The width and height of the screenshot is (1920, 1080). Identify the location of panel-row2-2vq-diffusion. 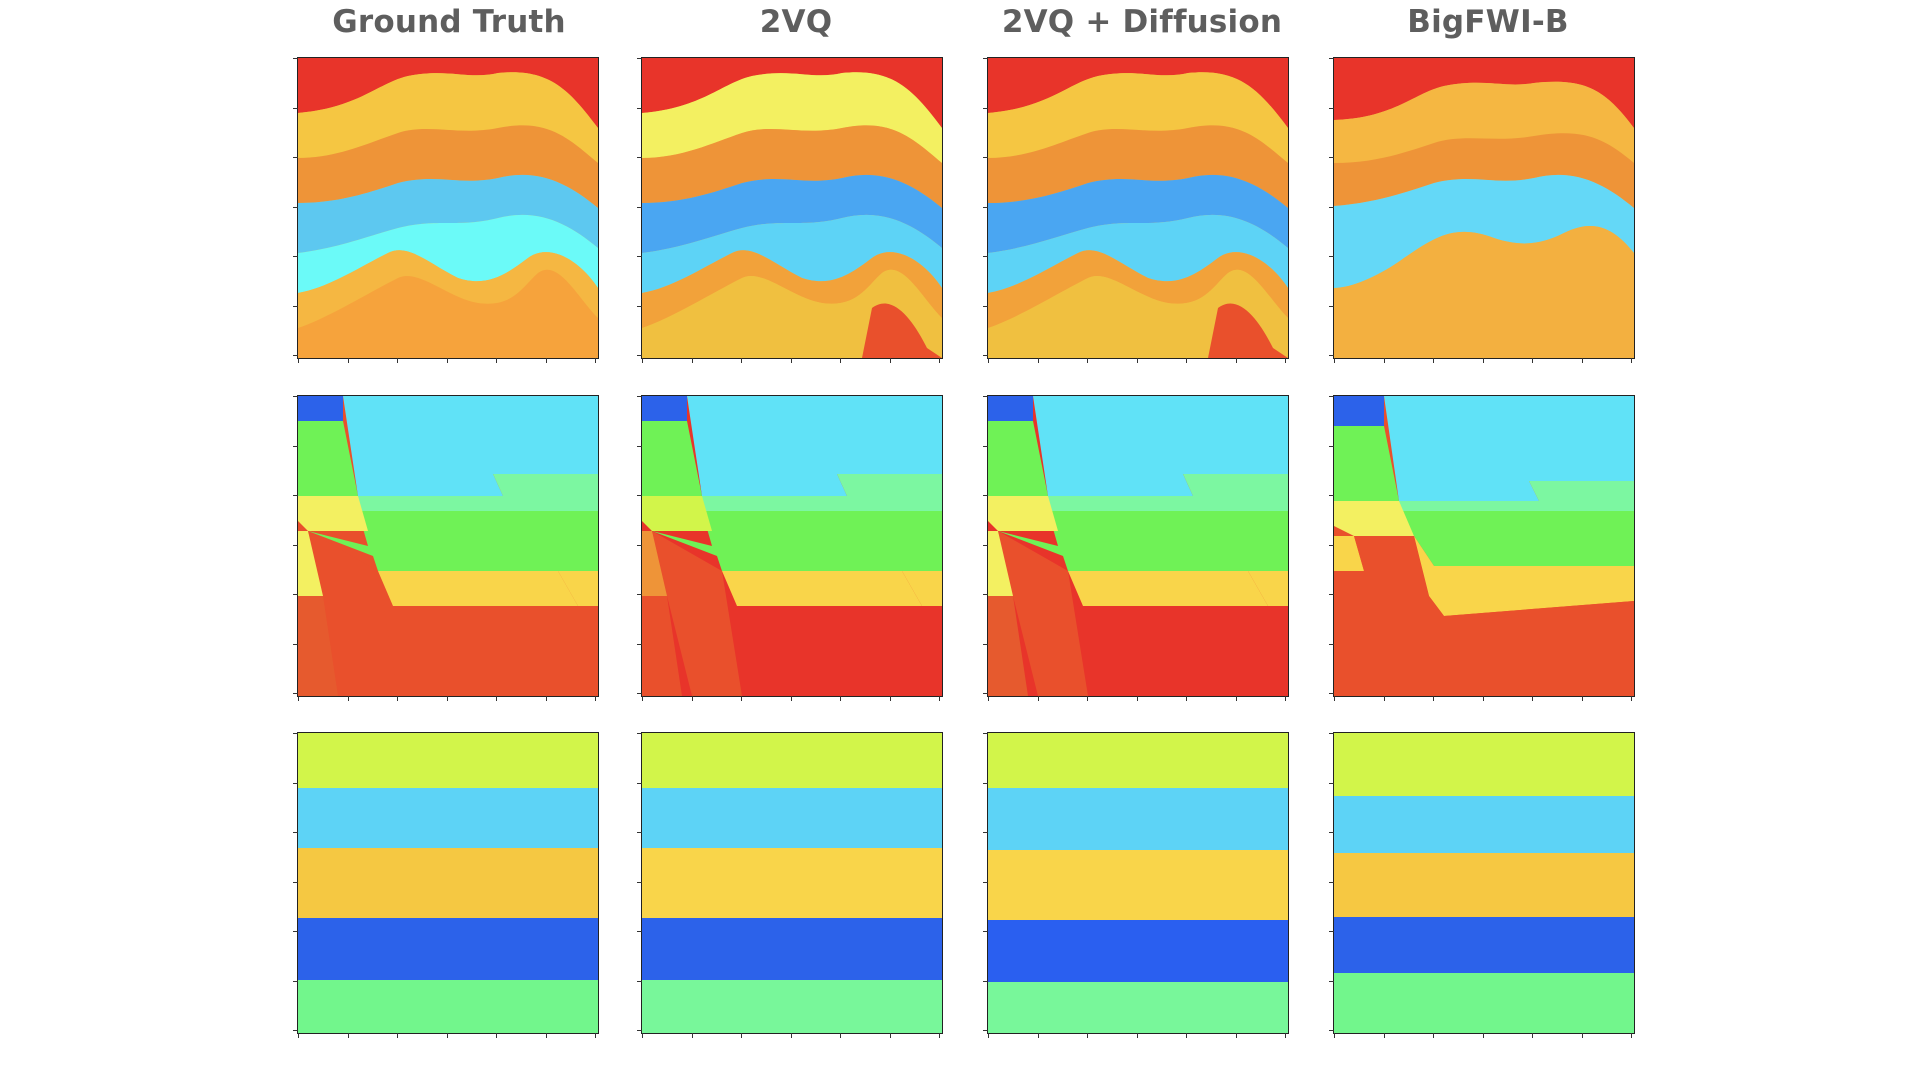
(1136, 548).